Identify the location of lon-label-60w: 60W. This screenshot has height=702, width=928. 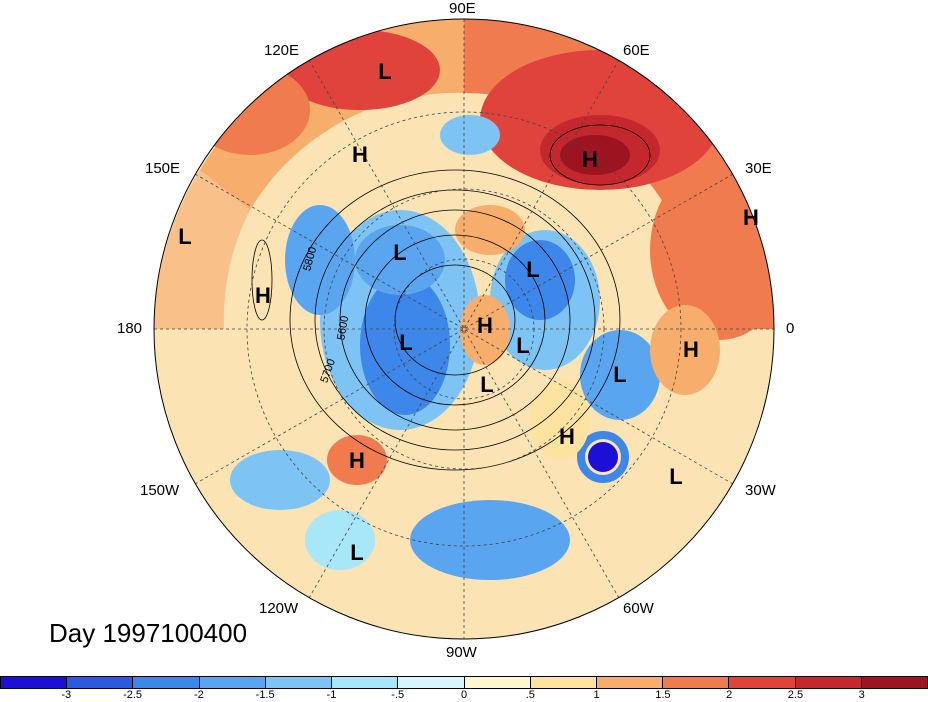
(638, 608).